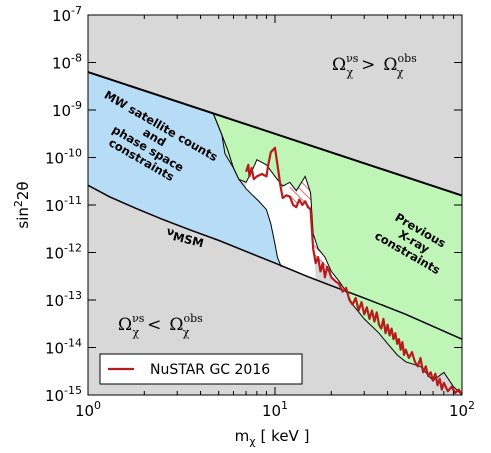 This screenshot has width=491, height=453. Describe the element at coordinates (67, 62) in the screenshot. I see `y-tick-label: 10⁻⁸` at that location.